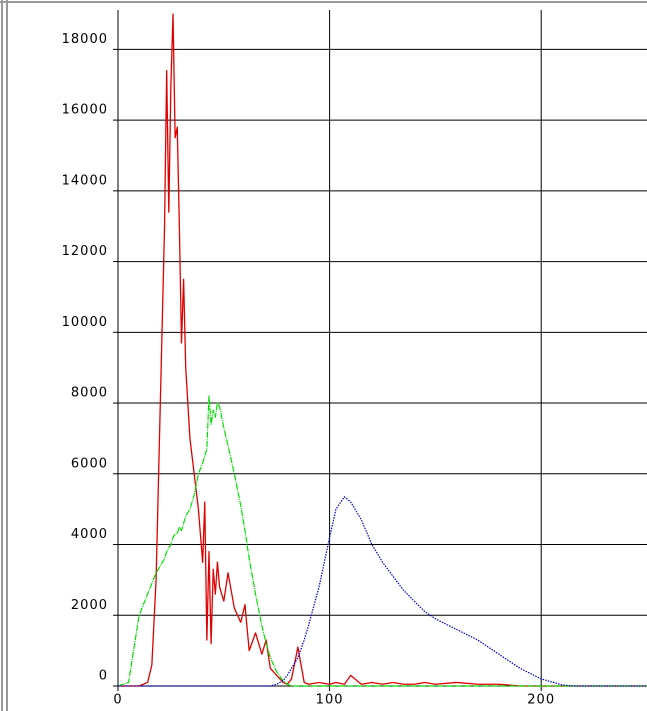  What do you see at coordinates (330, 700) in the screenshot?
I see `x-tick-label: 100` at bounding box center [330, 700].